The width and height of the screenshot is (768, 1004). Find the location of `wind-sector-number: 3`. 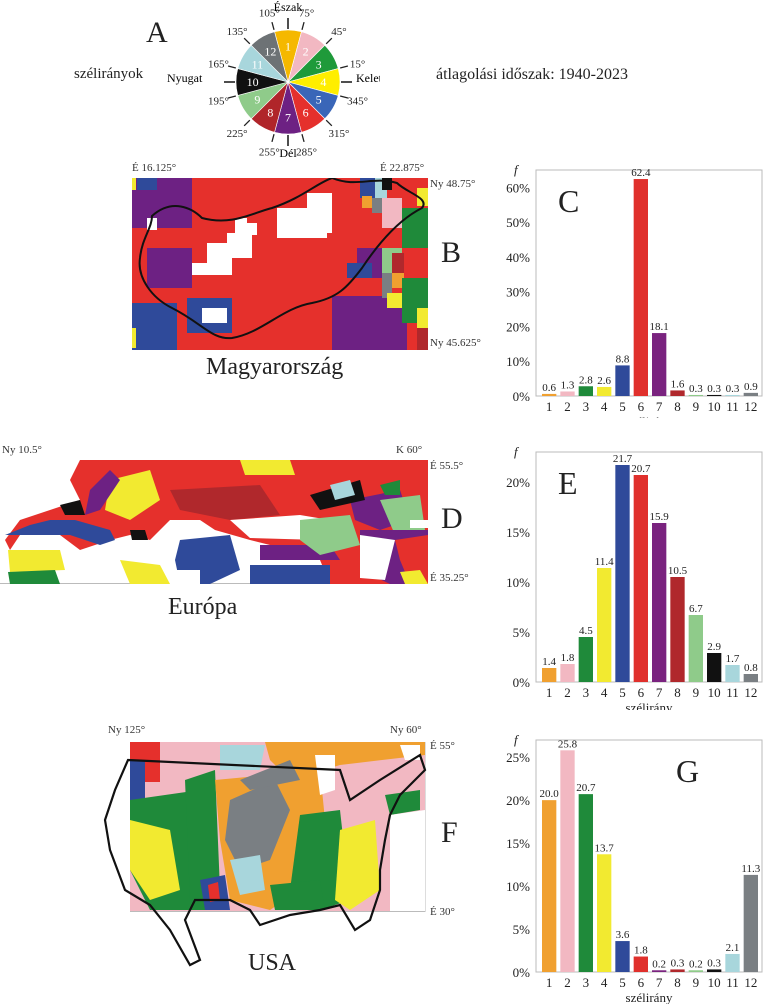

wind-sector-number: 3 is located at coordinates (319, 64).